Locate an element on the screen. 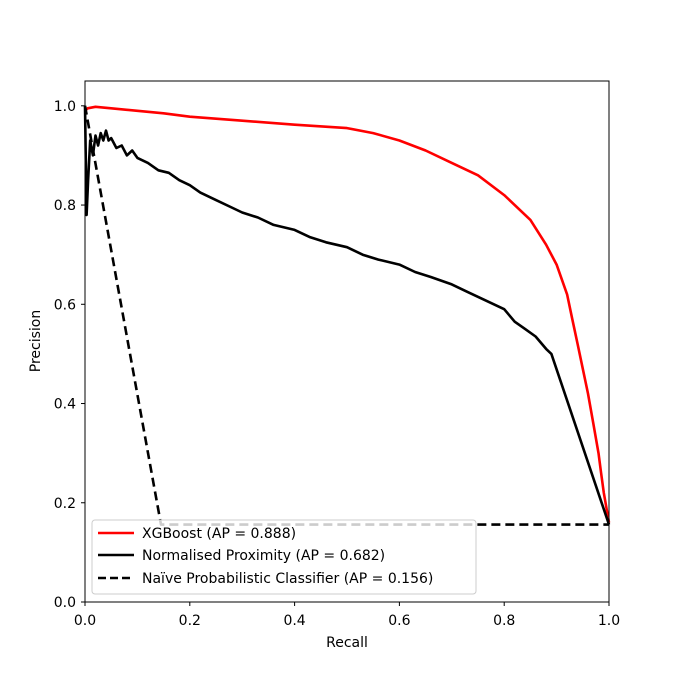 The image size is (677, 677). x-axis-ticks: 0.0 0.2 0.4 0.6 0.8 1.0 is located at coordinates (347, 615).